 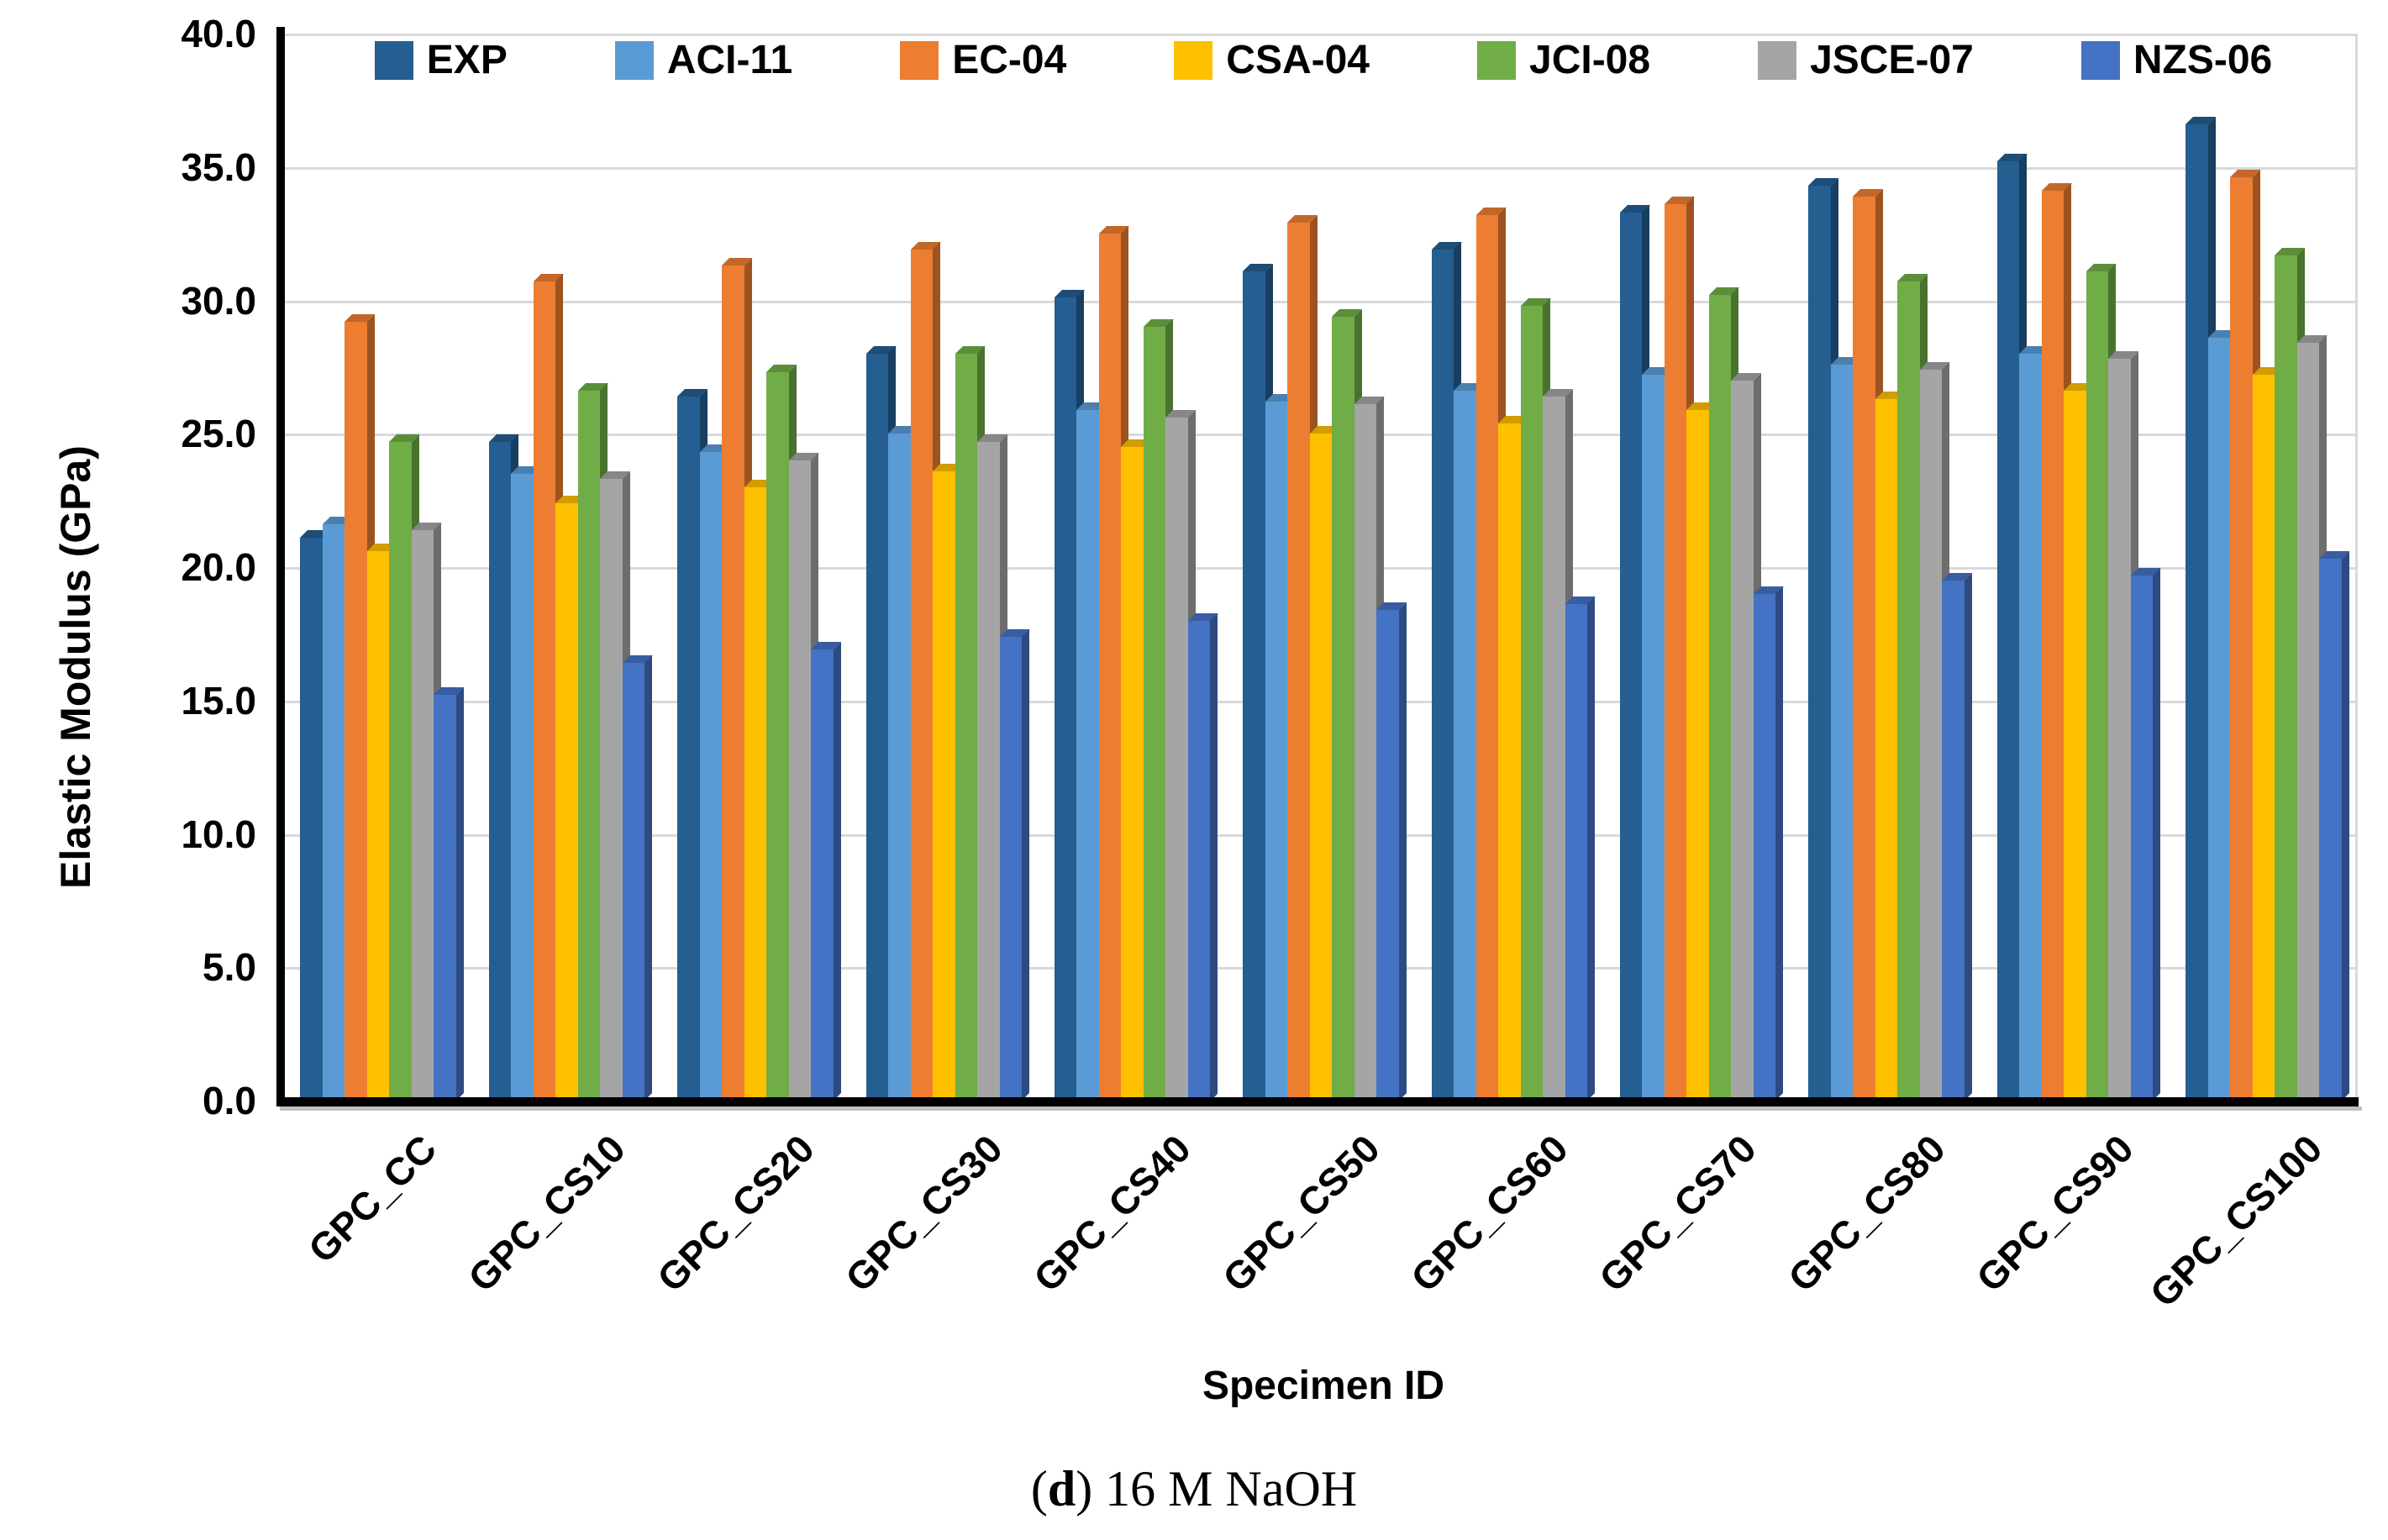 I want to click on y-tick-label: 40.0, so click(x=219, y=33).